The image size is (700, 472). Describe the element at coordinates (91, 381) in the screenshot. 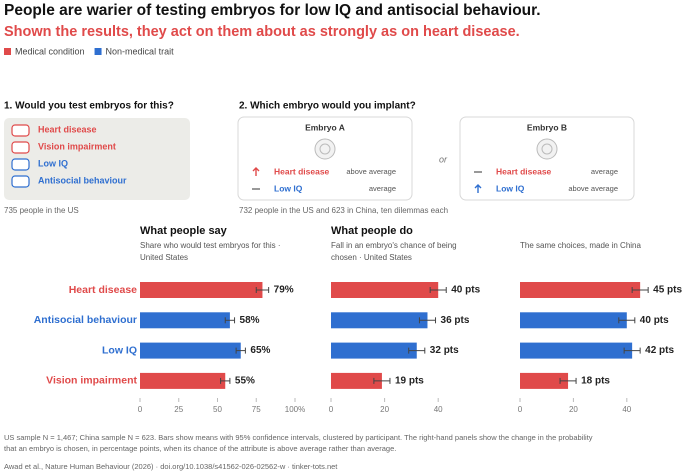

I see `category-label: Vision impairment` at that location.